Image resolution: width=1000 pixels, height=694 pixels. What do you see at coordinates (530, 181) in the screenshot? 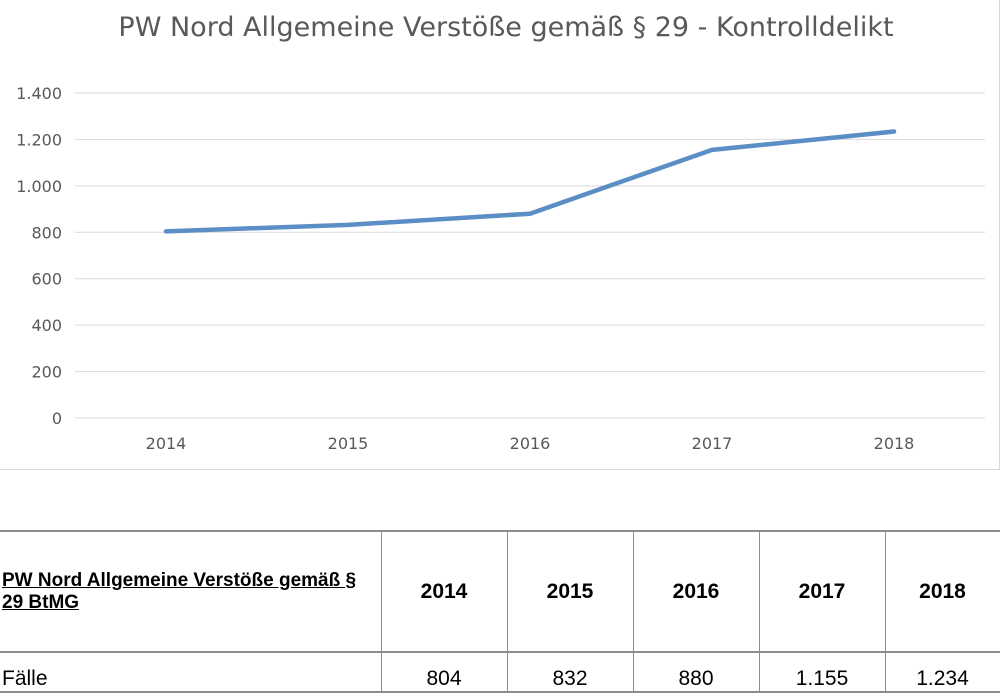
I see `series-line` at bounding box center [530, 181].